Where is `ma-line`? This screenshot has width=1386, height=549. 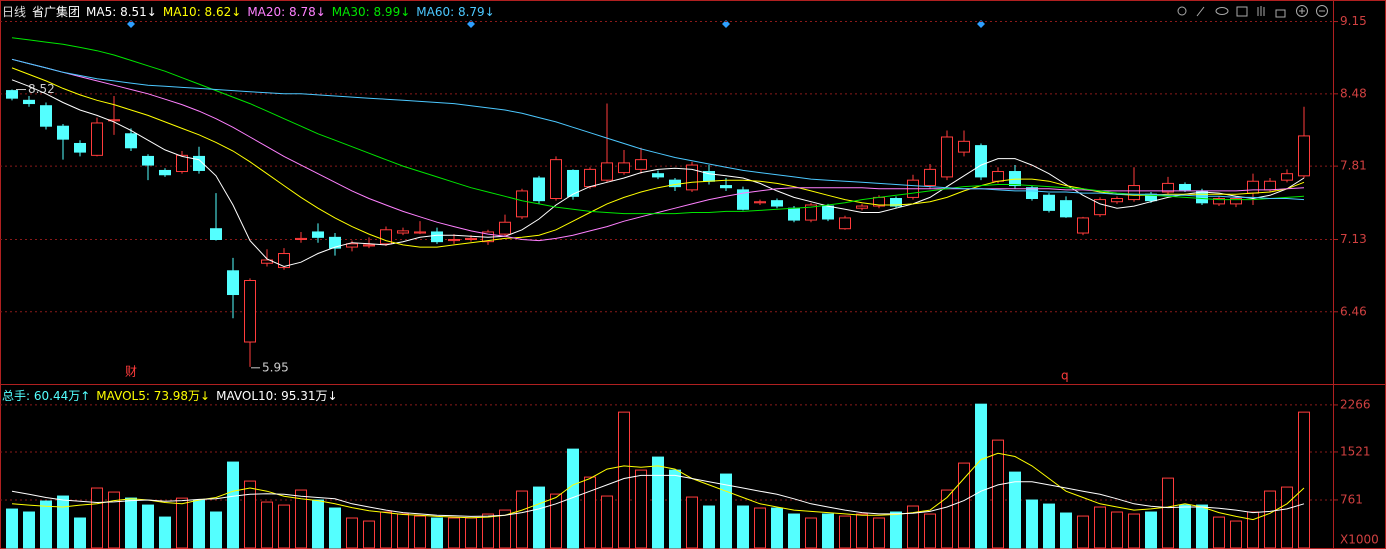 ma-line is located at coordinates (658, 495).